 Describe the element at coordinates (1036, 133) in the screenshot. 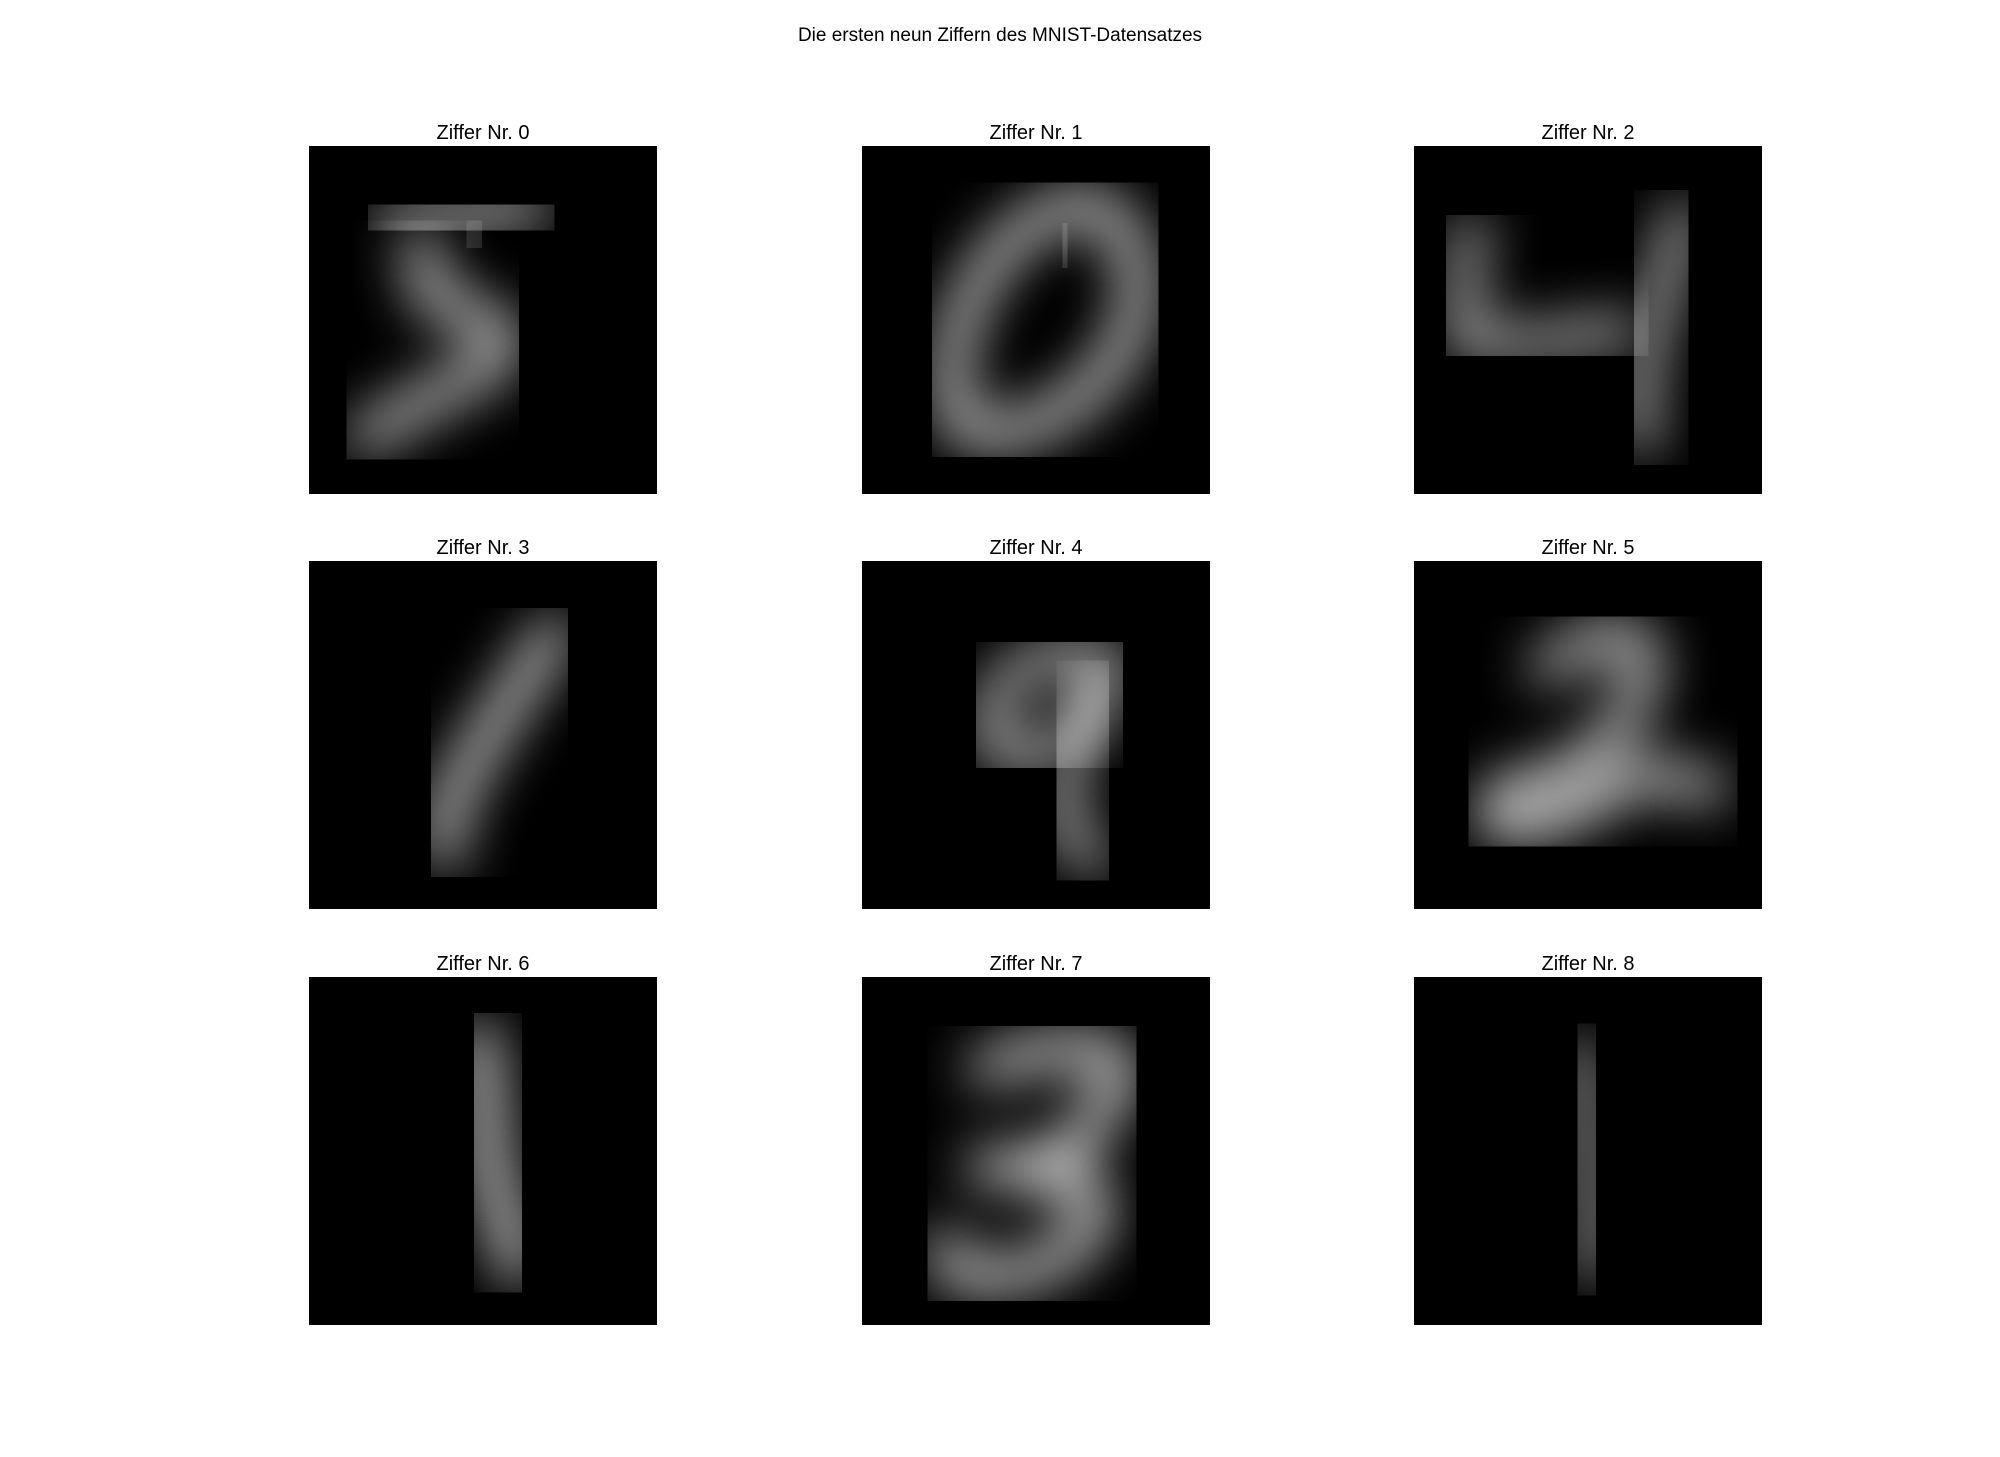

I see `panel-title: Ziffer Nr. 1` at that location.